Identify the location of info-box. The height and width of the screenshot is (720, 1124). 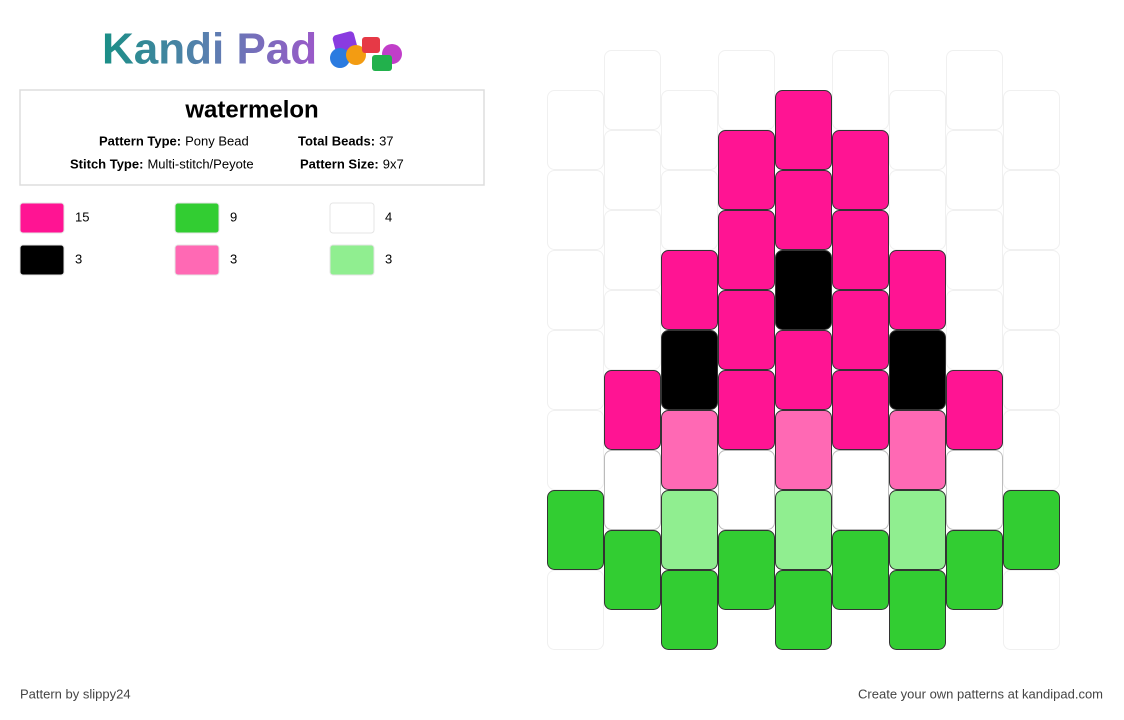
(252, 137).